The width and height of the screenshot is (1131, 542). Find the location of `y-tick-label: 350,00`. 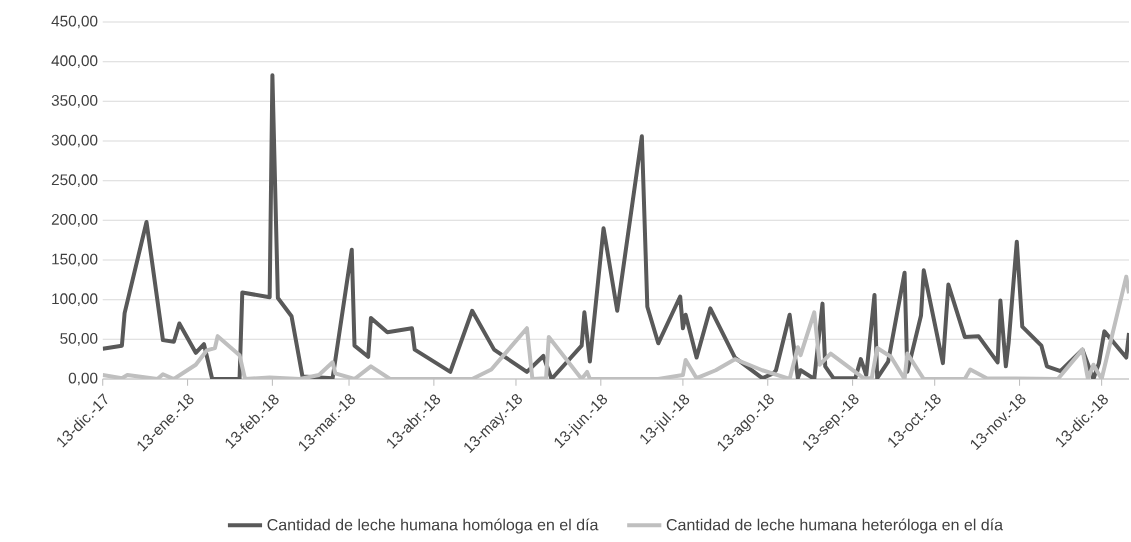

y-tick-label: 350,00 is located at coordinates (74, 101).